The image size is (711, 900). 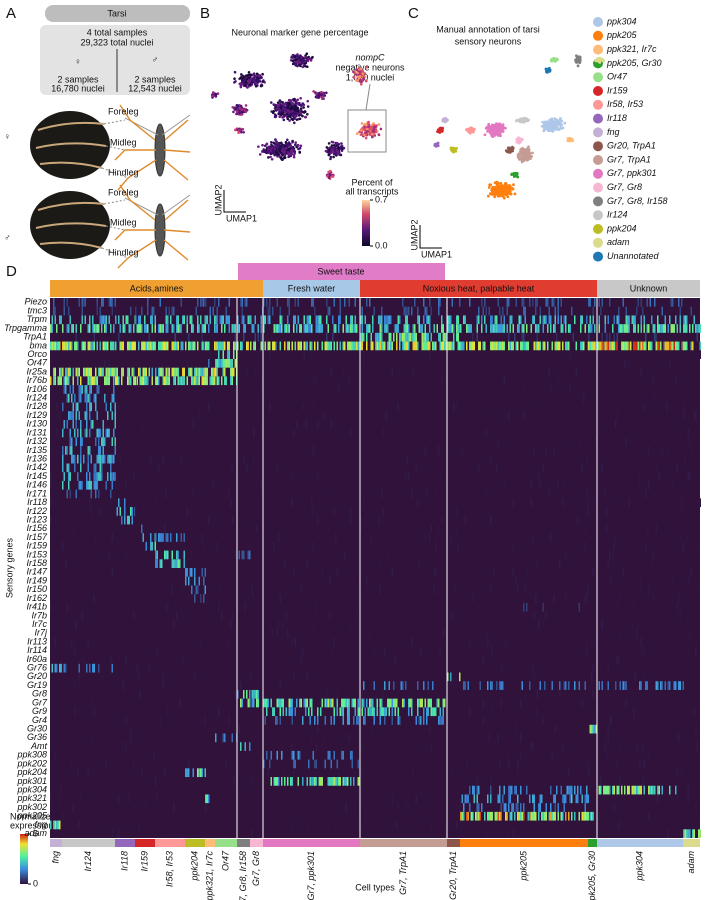 I want to click on leg-label: Foreleg, so click(x=123, y=111).